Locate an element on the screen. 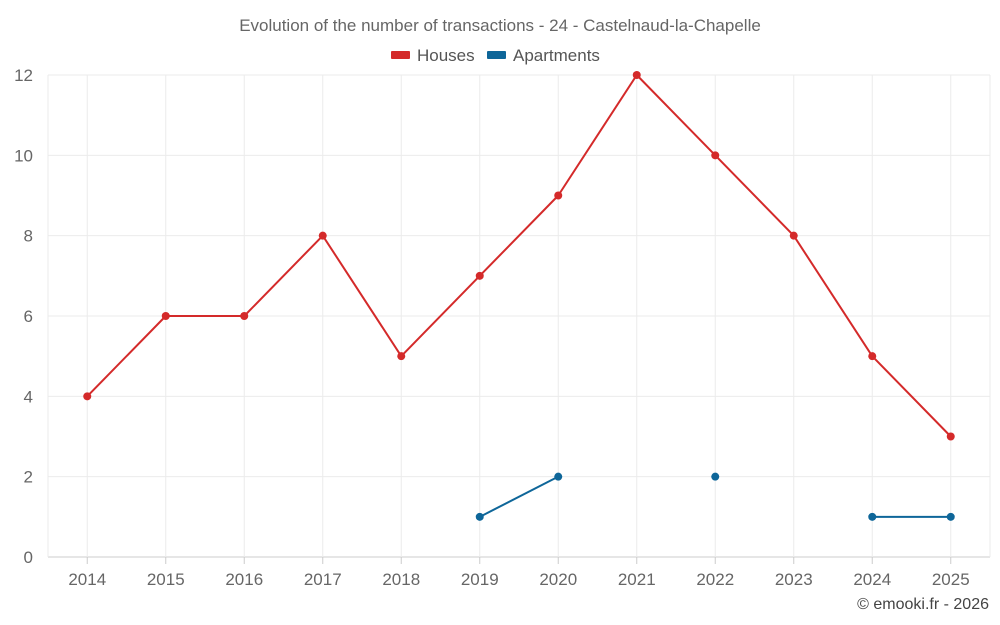 The image size is (1000, 625). y-tick-label: 12 is located at coordinates (23, 75).